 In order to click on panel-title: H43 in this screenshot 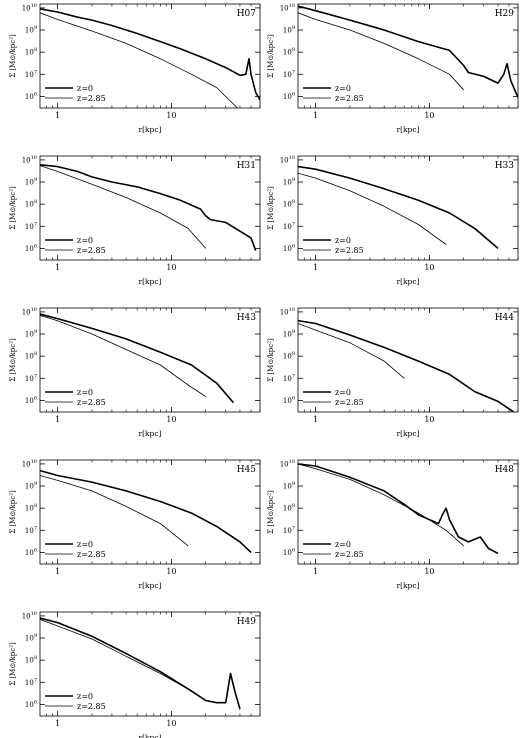, I will do `click(247, 318)`.